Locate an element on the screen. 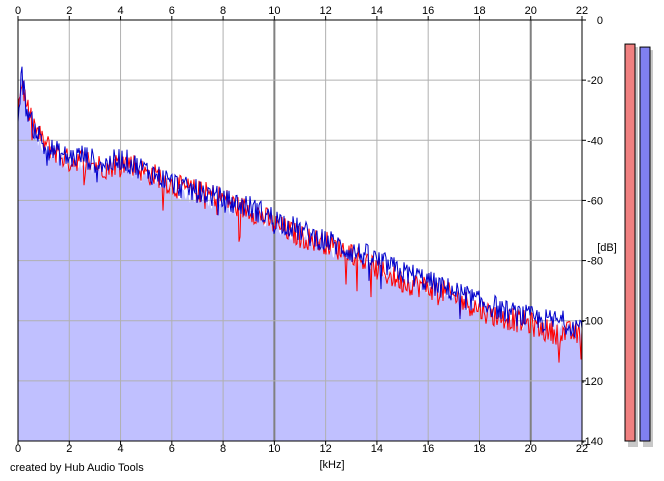 Image resolution: width=664 pixels, height=481 pixels. x-tick-label-top: 6 is located at coordinates (172, 11).